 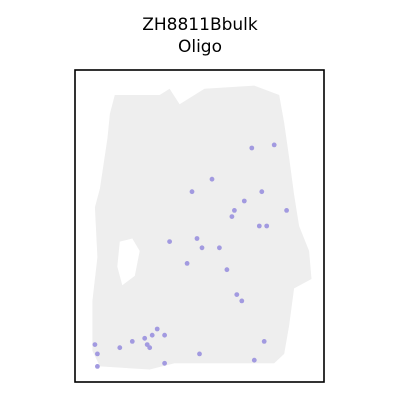 I want to click on chart-title-block: ZH8811Bbulk Oligo, so click(x=200, y=36).